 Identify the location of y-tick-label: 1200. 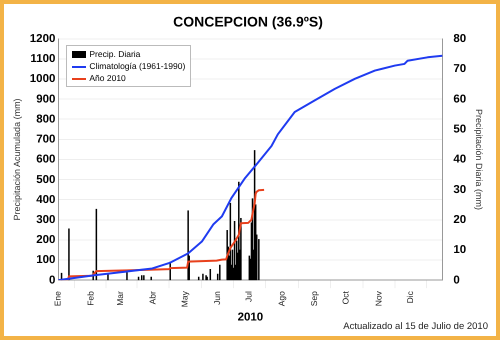
(43, 38).